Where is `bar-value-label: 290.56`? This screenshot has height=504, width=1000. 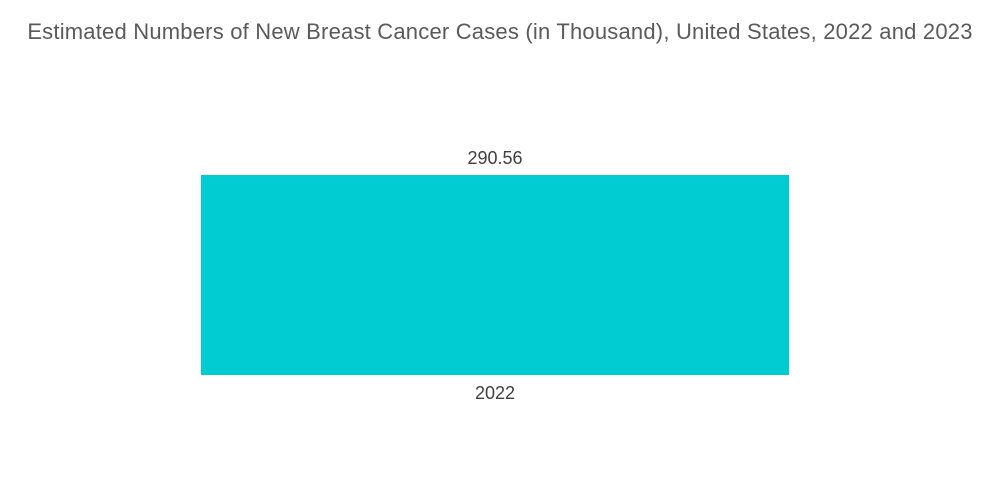
bar-value-label: 290.56 is located at coordinates (495, 158).